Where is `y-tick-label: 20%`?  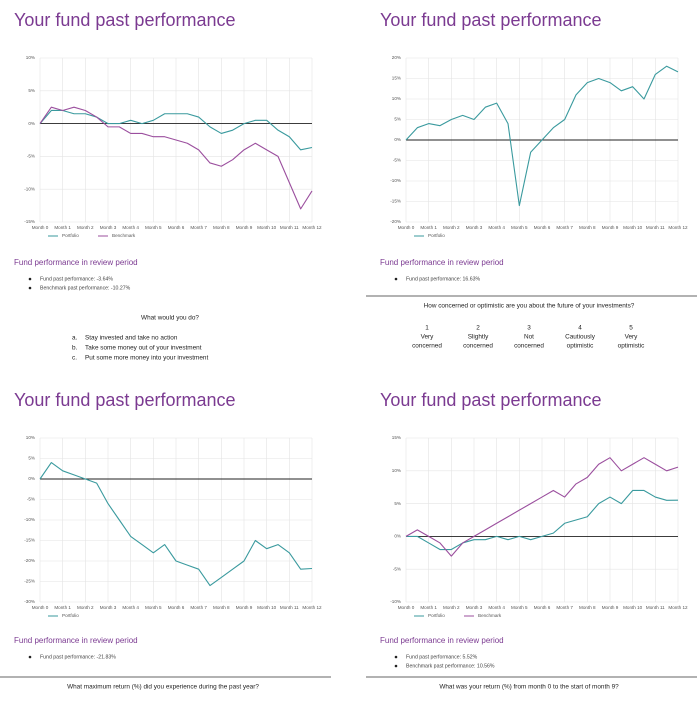
y-tick-label: 20% is located at coordinates (396, 57).